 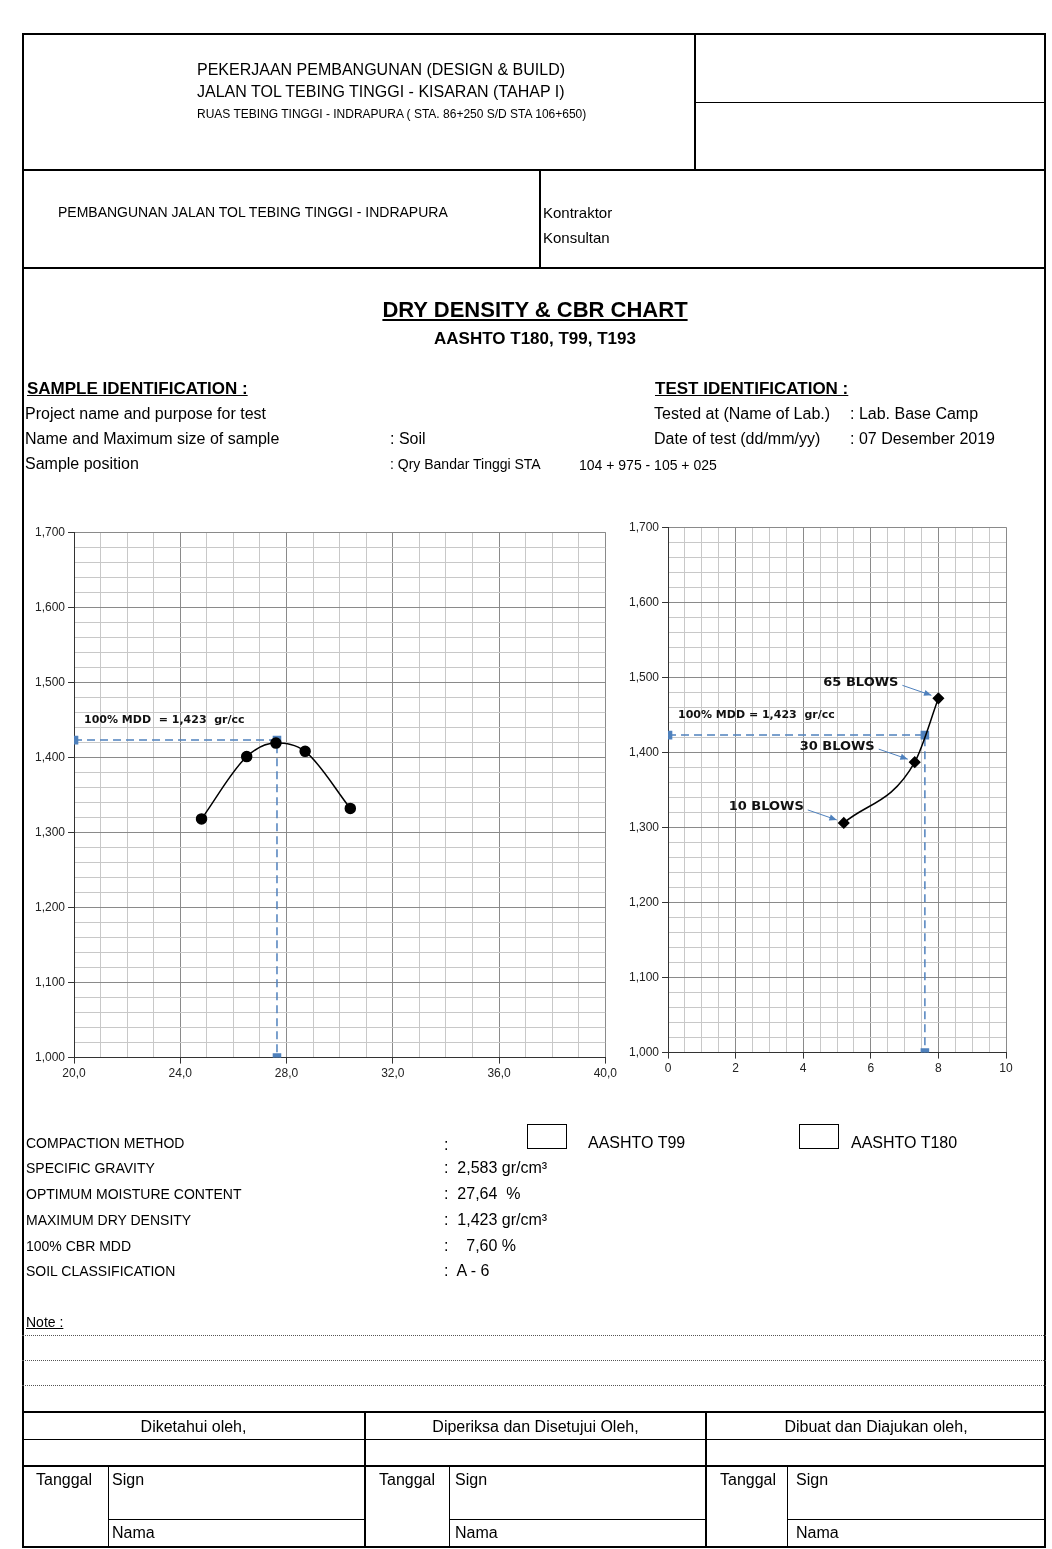 What do you see at coordinates (939, 1068) in the screenshot?
I see `x-tick-label: 8` at bounding box center [939, 1068].